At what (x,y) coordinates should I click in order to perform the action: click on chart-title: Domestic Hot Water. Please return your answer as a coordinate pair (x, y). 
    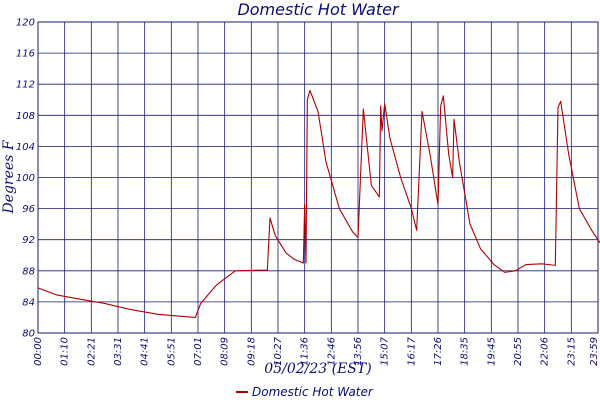
    Looking at the image, I should click on (318, 9).